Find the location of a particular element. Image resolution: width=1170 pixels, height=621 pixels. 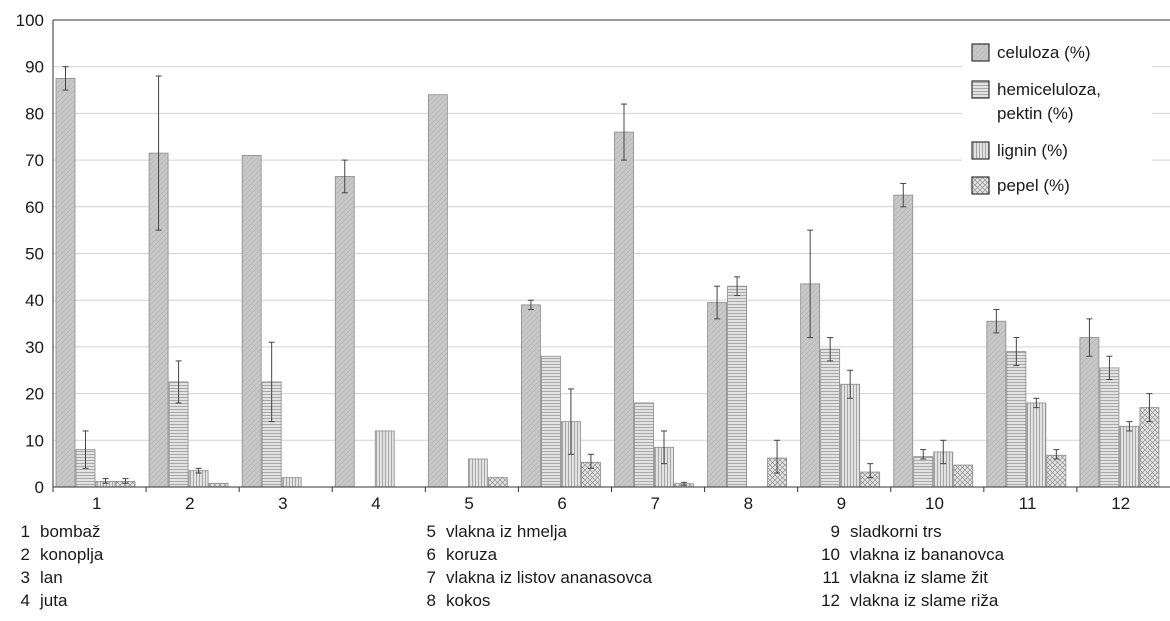

key-number: 2 is located at coordinates (25, 554).